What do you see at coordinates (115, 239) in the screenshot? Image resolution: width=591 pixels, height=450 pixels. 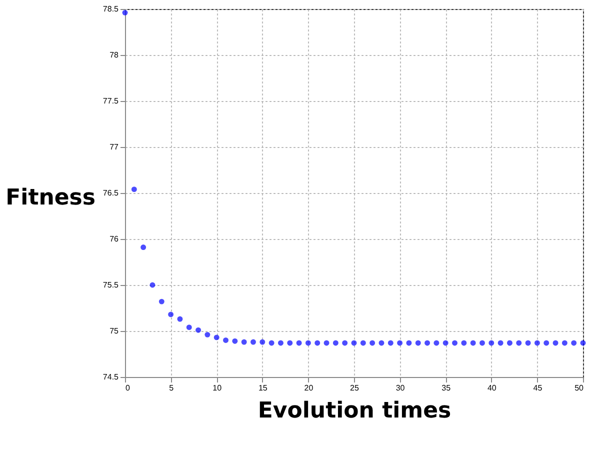 I see `y-tick-label: 76` at bounding box center [115, 239].